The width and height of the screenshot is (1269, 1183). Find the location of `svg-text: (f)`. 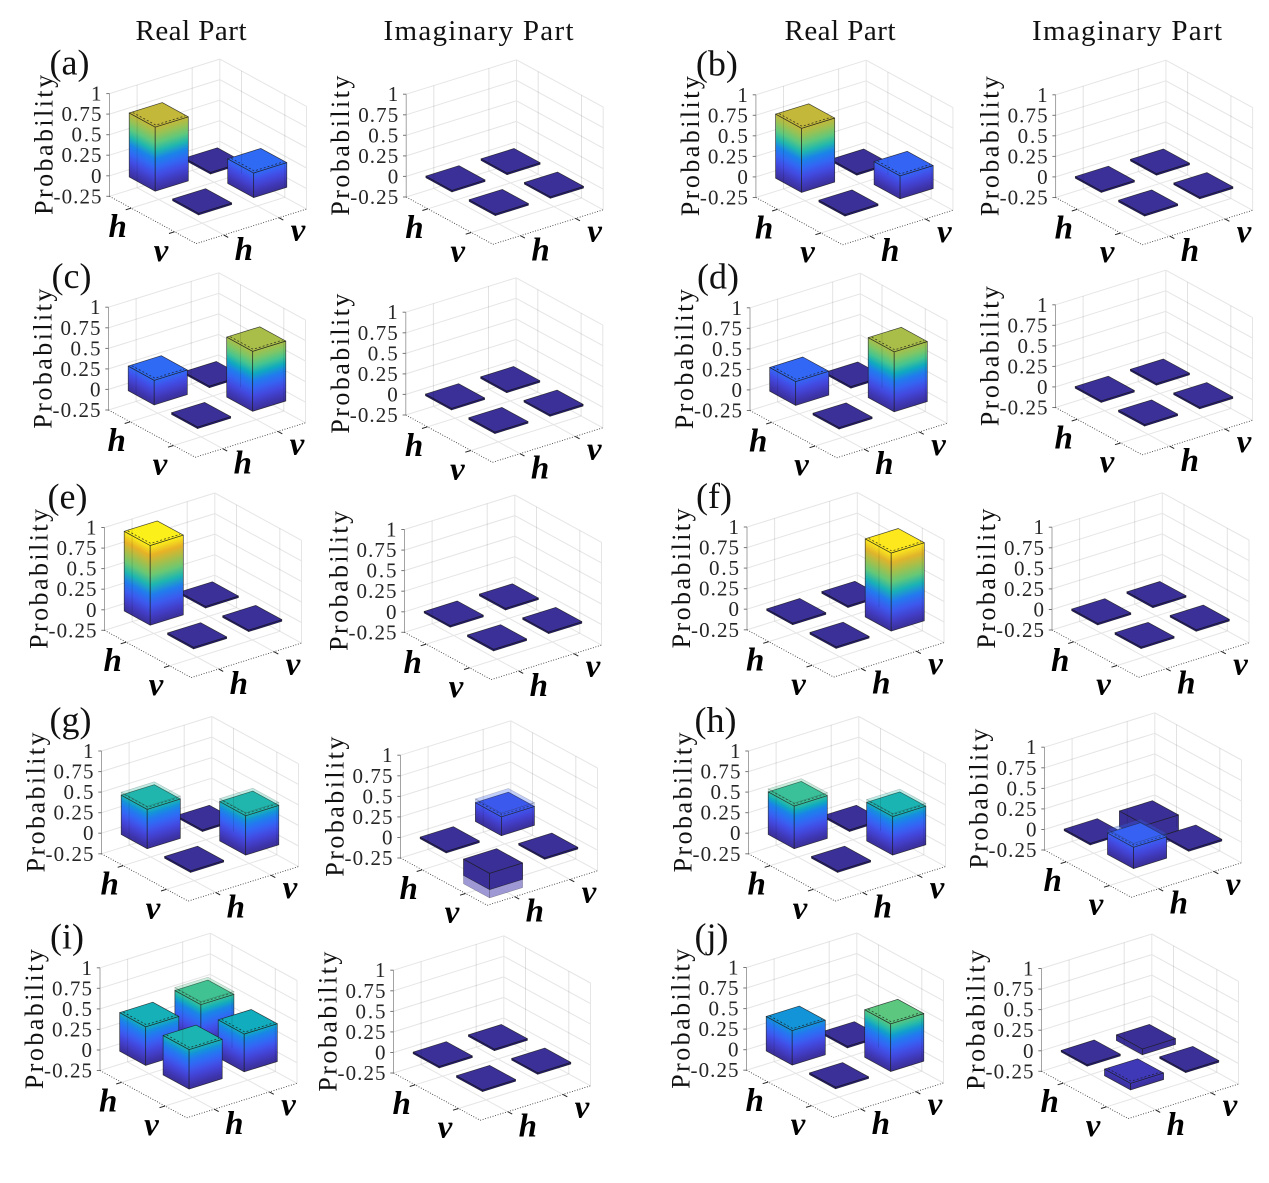

svg-text: (f) is located at coordinates (714, 496).